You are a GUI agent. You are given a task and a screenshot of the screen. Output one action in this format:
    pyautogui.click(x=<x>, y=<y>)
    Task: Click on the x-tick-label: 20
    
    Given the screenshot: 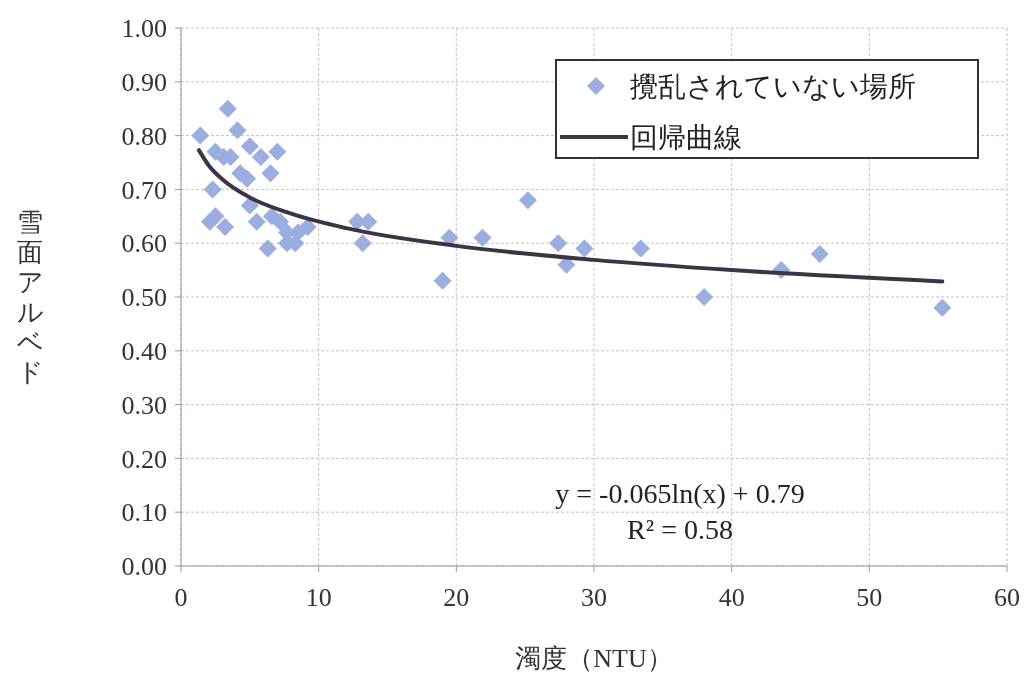 What is the action you would take?
    pyautogui.click(x=456, y=597)
    